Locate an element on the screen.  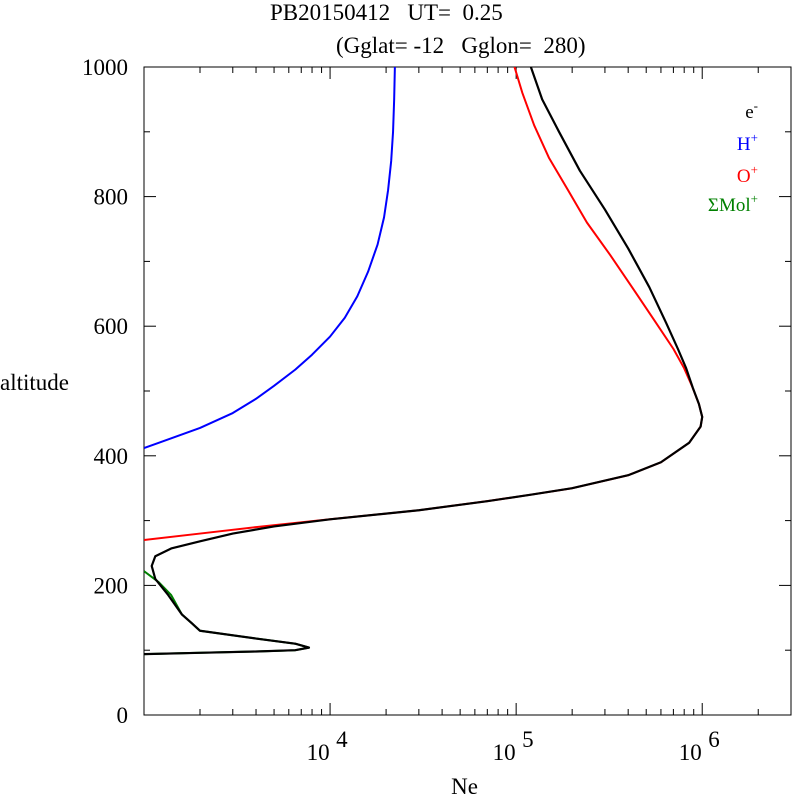
y-tick-label: 600 is located at coordinates (111, 326).